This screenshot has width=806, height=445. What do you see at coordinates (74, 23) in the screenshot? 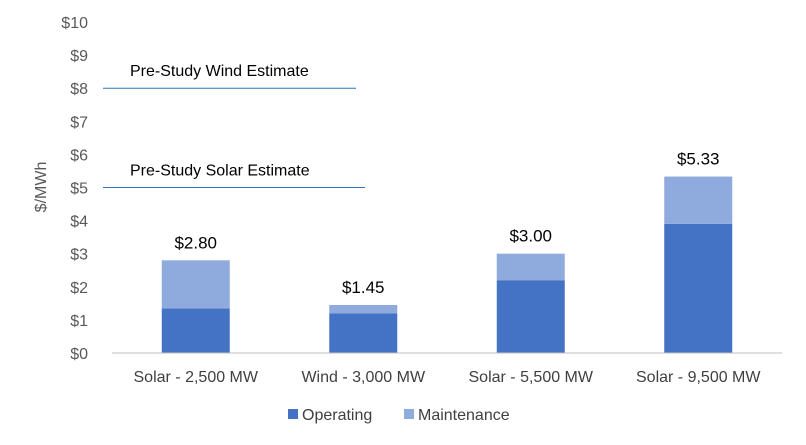
I see `y-tick-label: $10` at bounding box center [74, 23].